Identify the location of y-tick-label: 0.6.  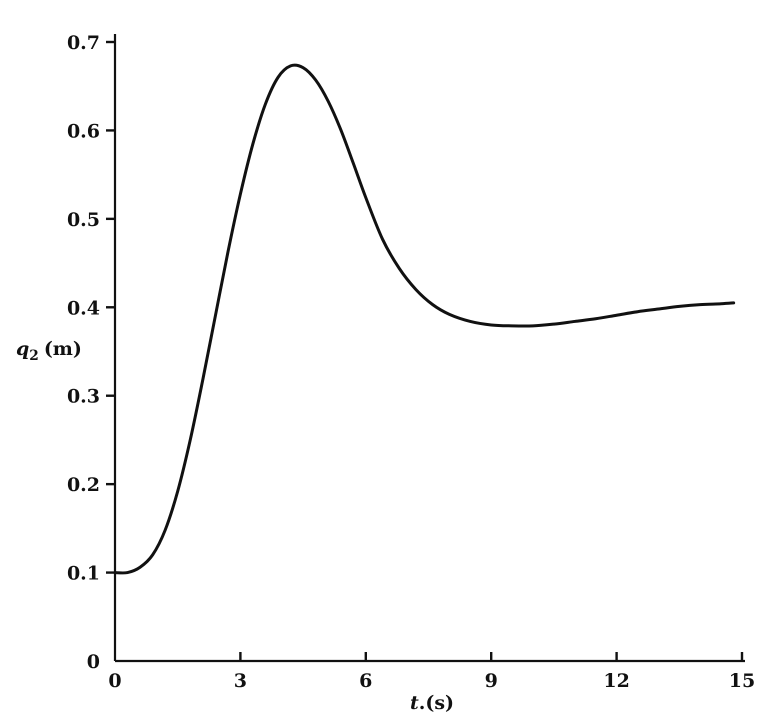
(83, 131).